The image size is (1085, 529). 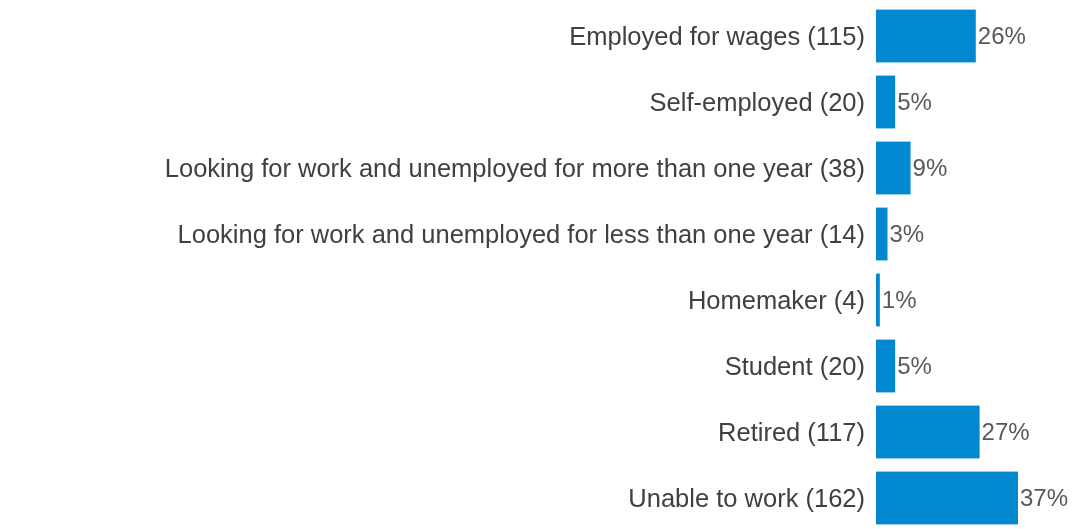 I want to click on data-label: 27%, so click(x=1005, y=432).